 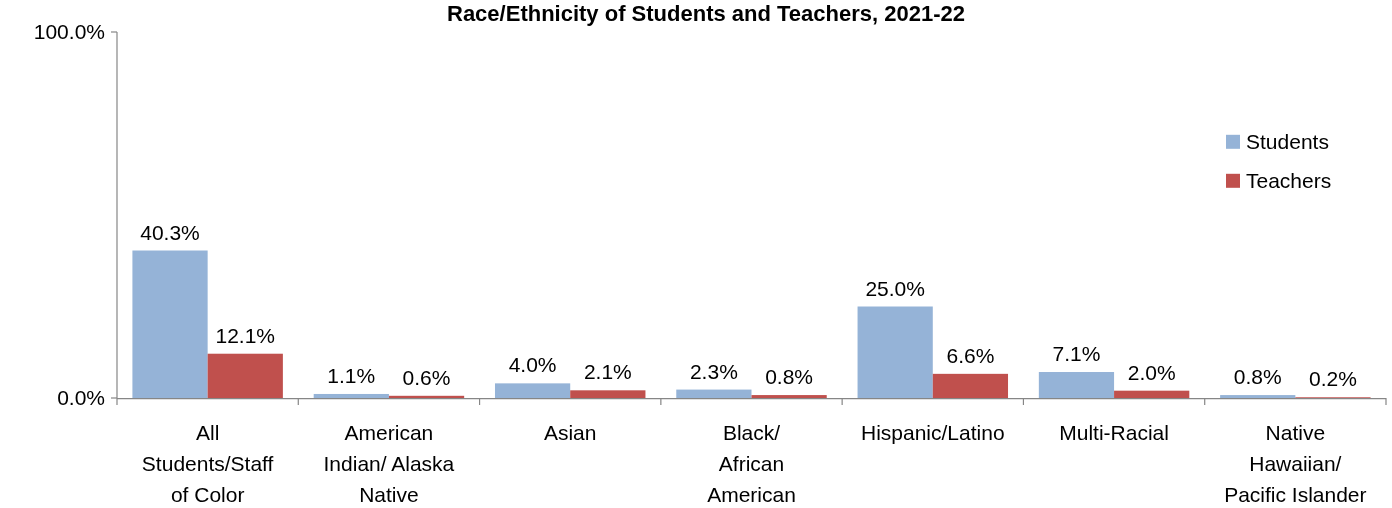 I want to click on data-label: 6.6%, so click(x=970, y=355).